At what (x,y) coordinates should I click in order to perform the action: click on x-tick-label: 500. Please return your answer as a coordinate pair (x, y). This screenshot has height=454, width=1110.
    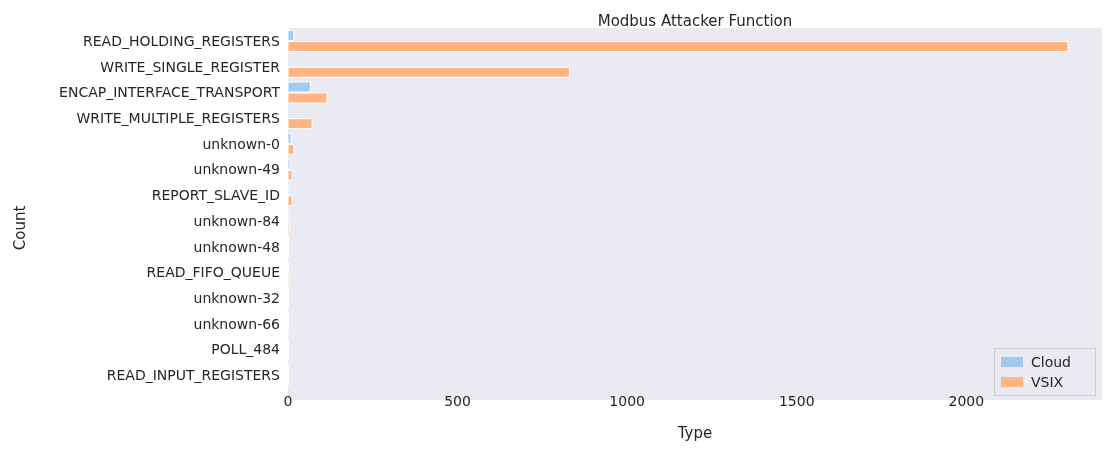
    Looking at the image, I should click on (457, 400).